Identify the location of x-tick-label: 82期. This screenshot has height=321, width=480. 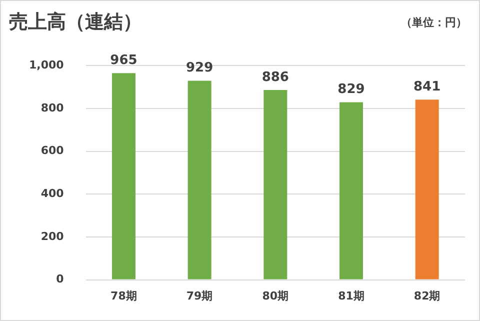
(427, 295).